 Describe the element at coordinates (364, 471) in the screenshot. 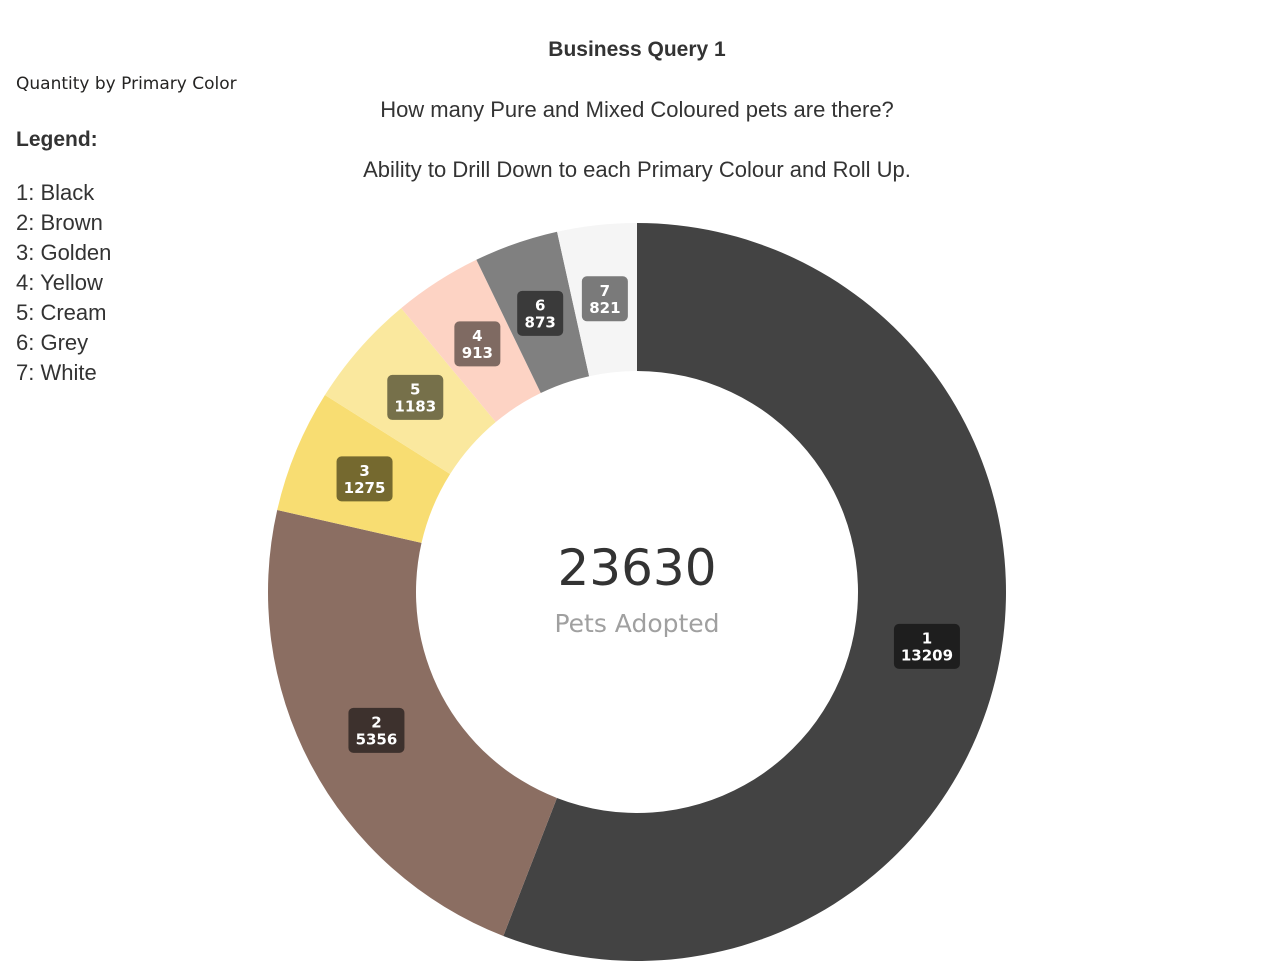

I see `data-label-category: 3` at that location.